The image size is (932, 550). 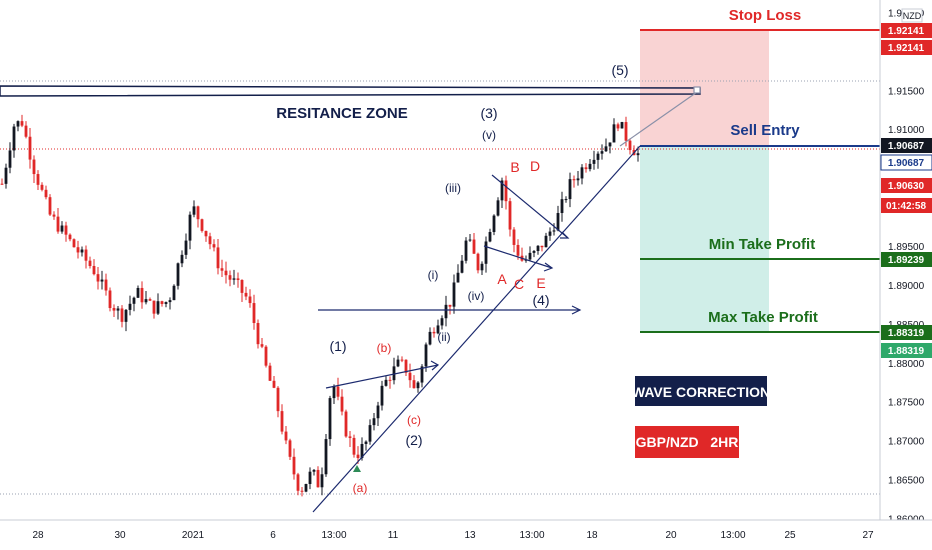 I want to click on price-tick-label: 1.91500, so click(x=906, y=91).